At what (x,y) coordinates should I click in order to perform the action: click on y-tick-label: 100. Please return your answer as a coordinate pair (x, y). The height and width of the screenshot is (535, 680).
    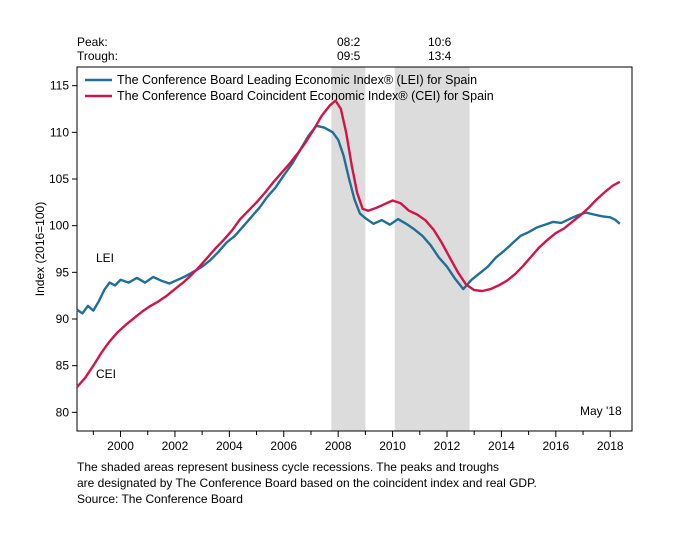
    Looking at the image, I should click on (59, 226).